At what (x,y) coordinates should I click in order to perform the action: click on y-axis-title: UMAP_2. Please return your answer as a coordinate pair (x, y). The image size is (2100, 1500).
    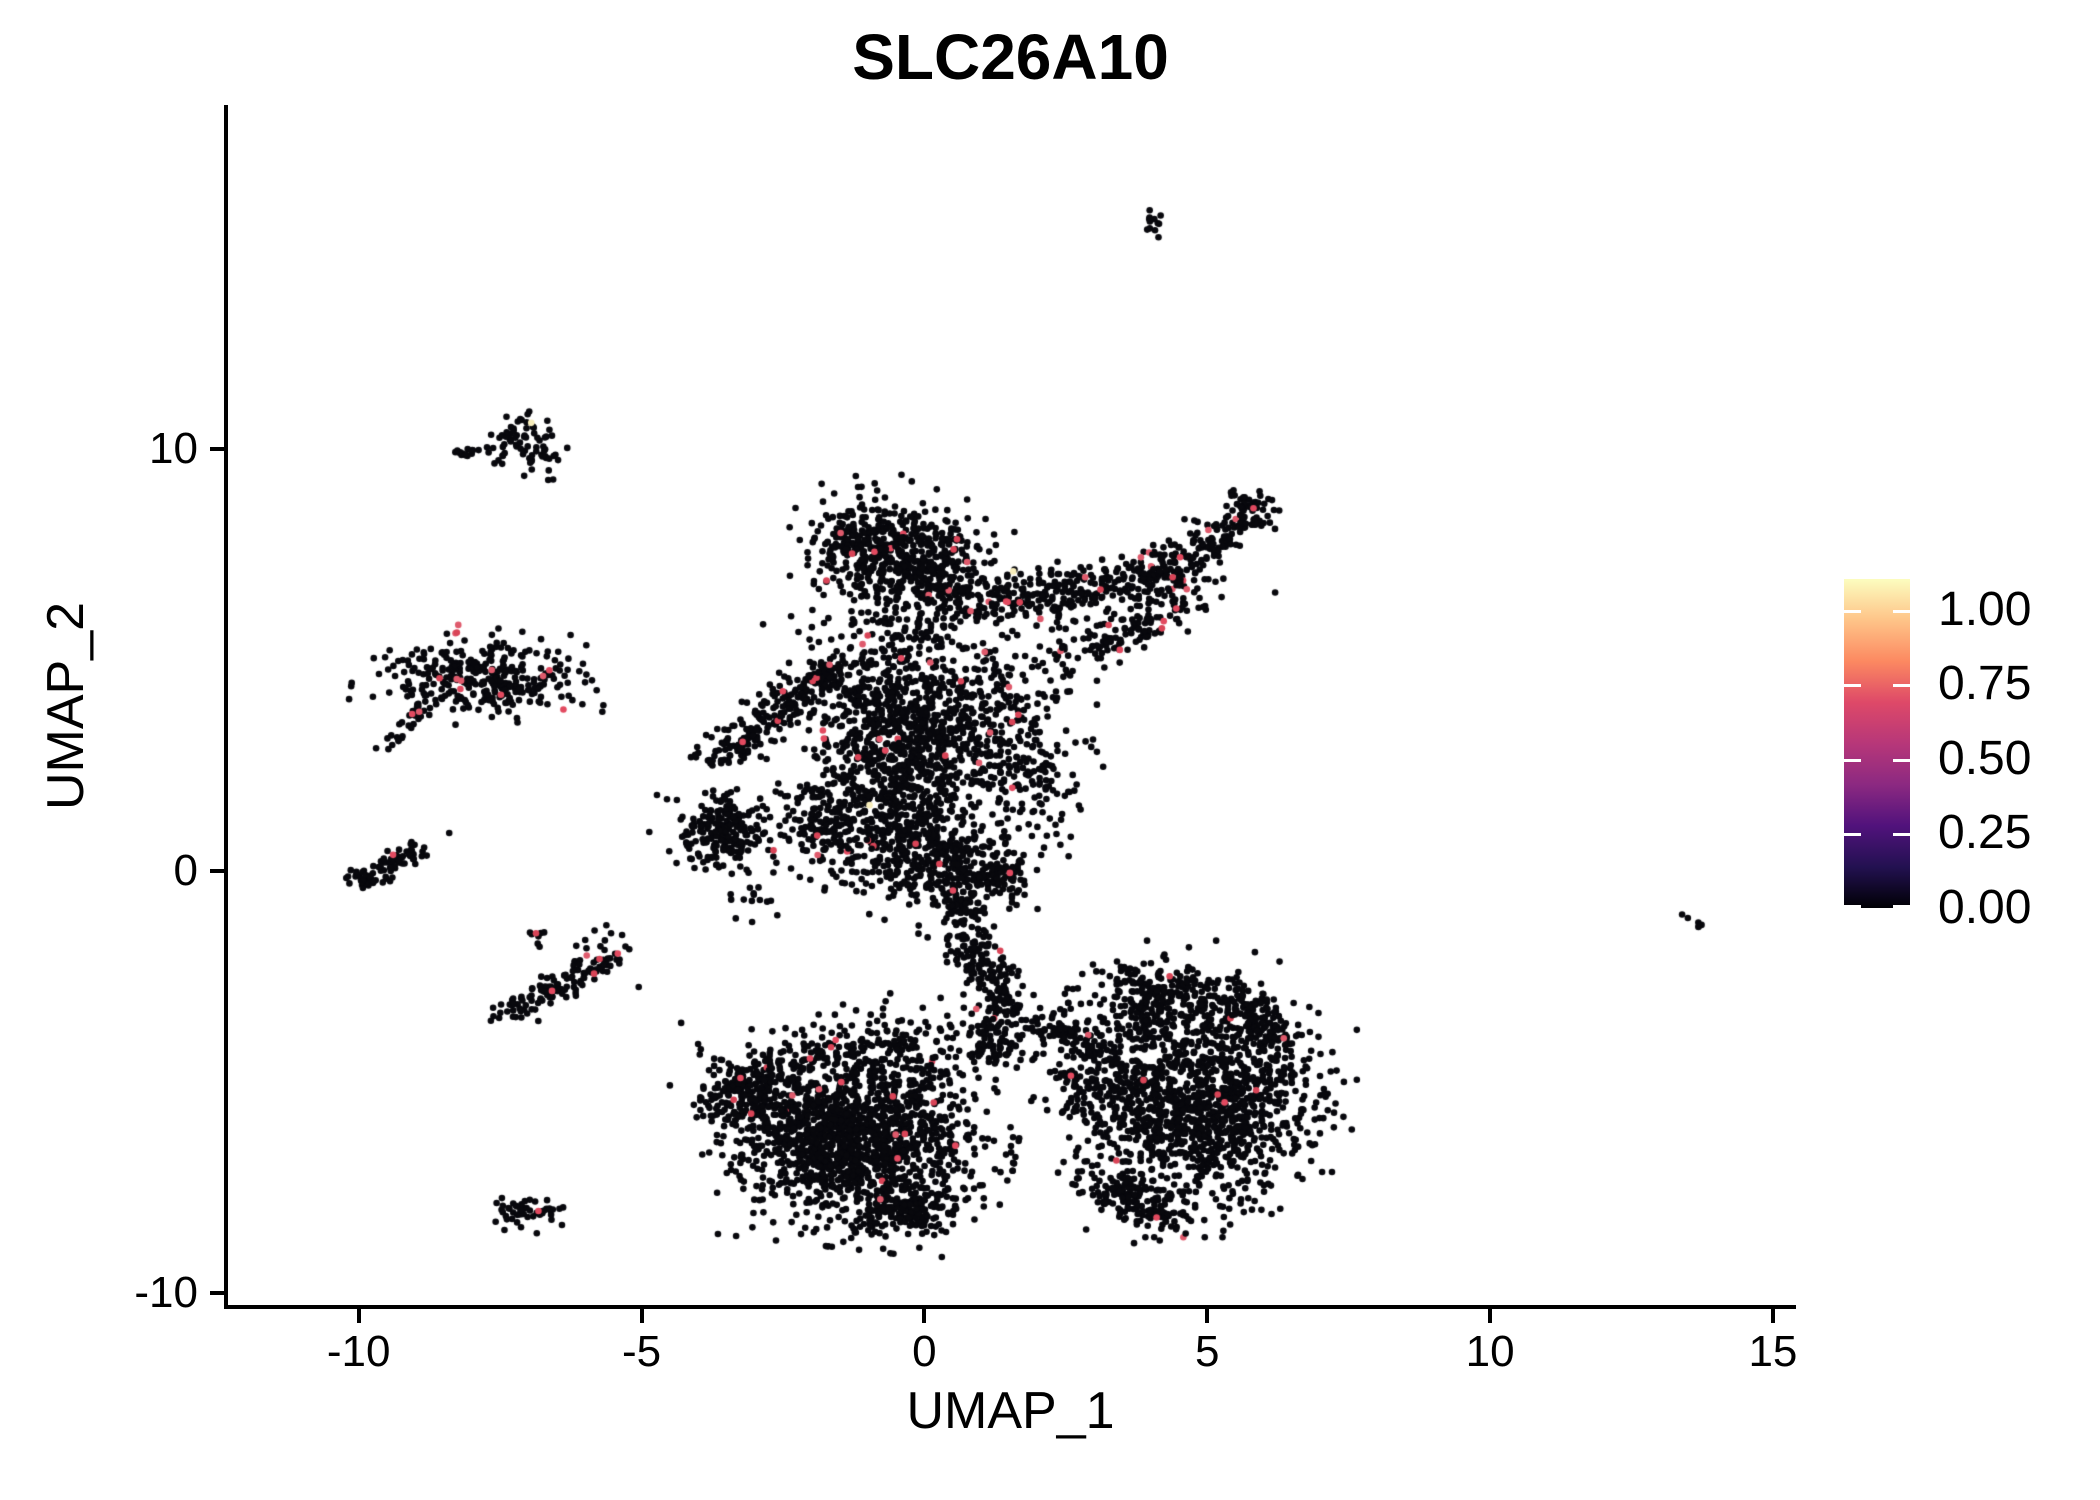
    Looking at the image, I should click on (66, 706).